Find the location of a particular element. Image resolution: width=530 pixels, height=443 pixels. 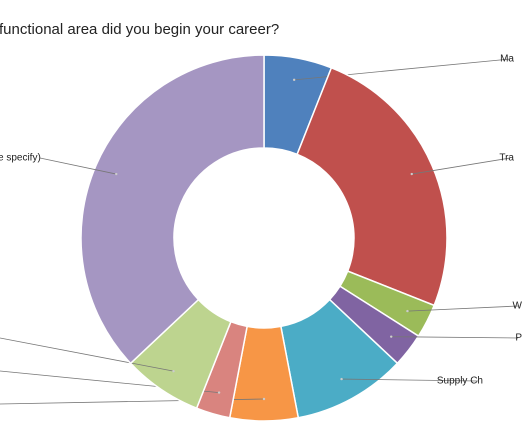

segment-label: W is located at coordinates (518, 306).